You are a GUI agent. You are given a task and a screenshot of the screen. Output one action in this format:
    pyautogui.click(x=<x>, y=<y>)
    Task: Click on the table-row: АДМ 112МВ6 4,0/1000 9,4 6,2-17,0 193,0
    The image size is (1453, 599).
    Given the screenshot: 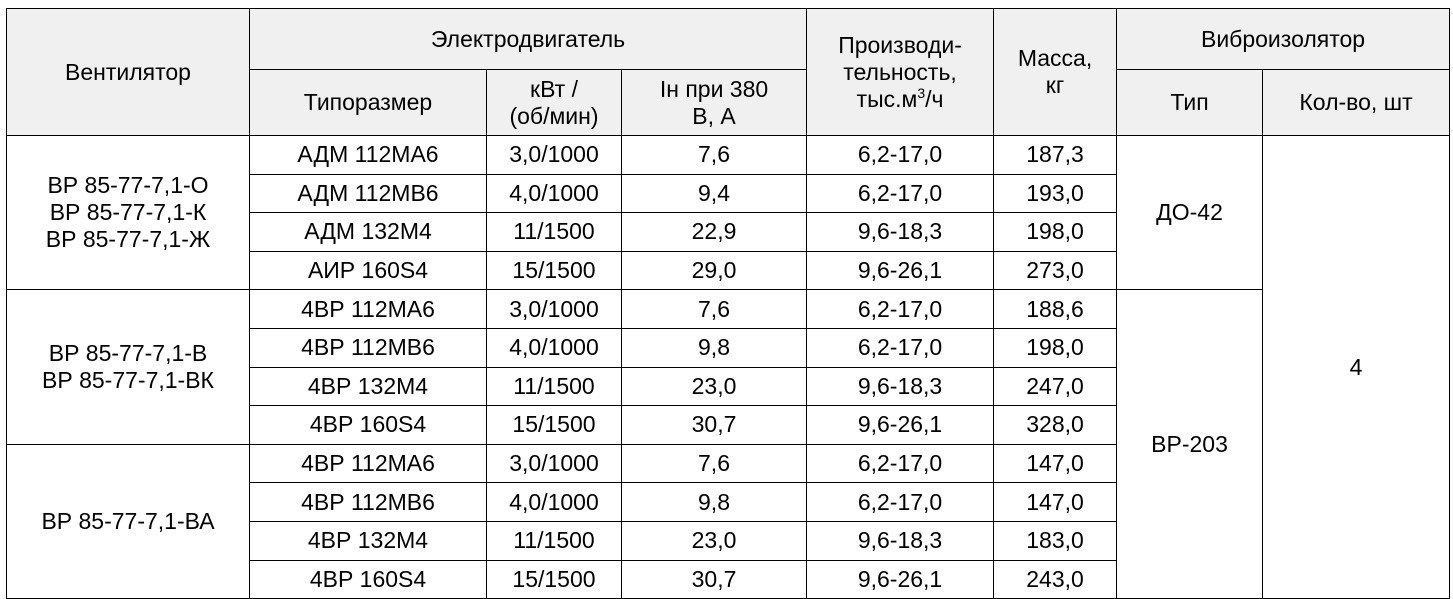 What is the action you would take?
    pyautogui.click(x=728, y=193)
    